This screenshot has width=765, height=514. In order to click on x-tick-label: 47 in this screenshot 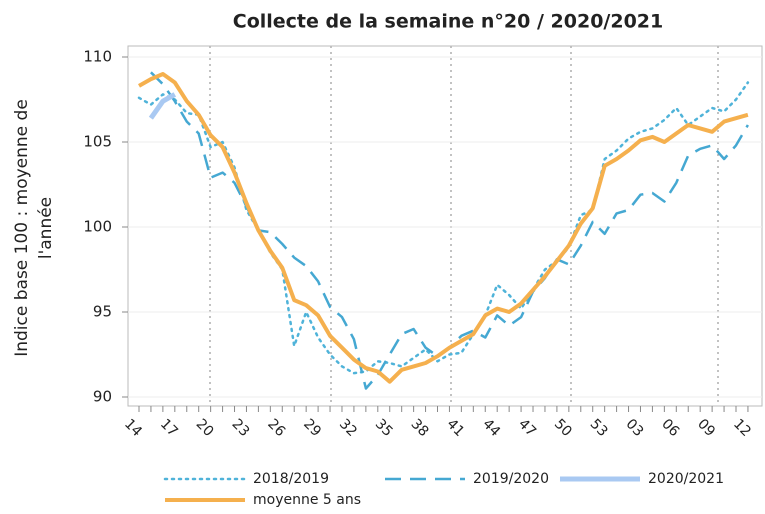, I will do `click(527, 428)`.